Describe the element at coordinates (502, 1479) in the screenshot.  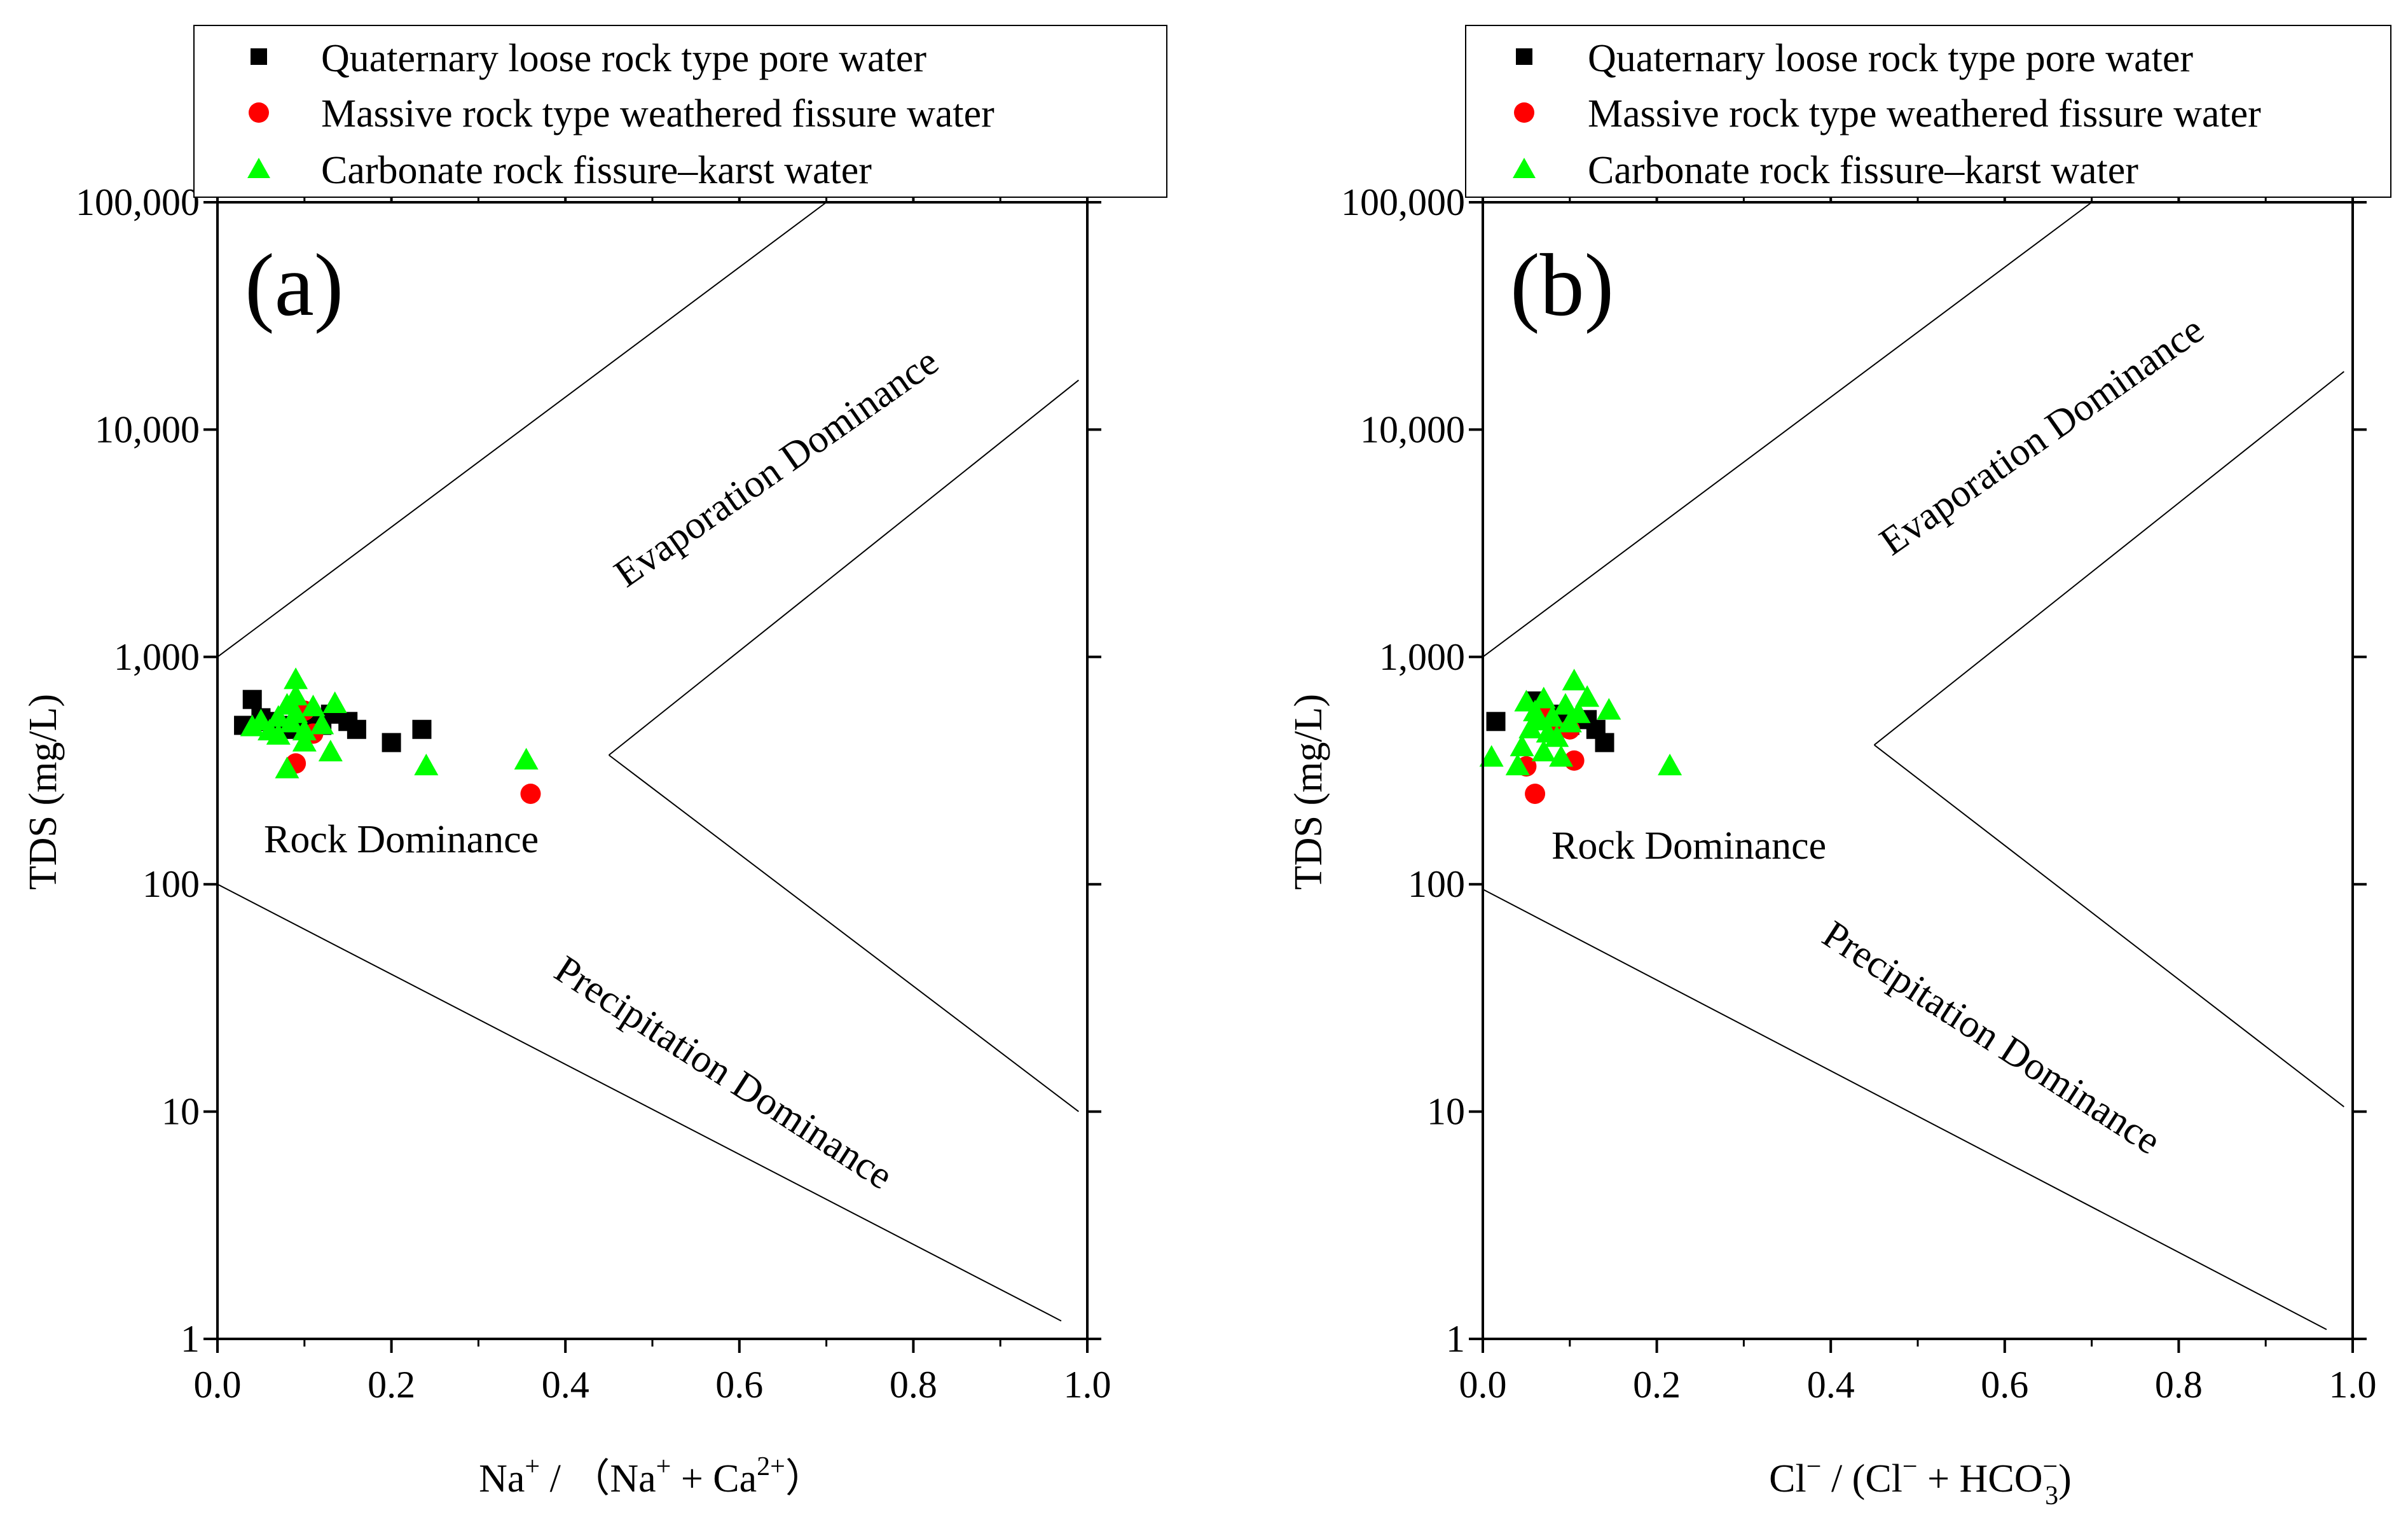
I see `panel-a-xlabel-pre: Na` at that location.